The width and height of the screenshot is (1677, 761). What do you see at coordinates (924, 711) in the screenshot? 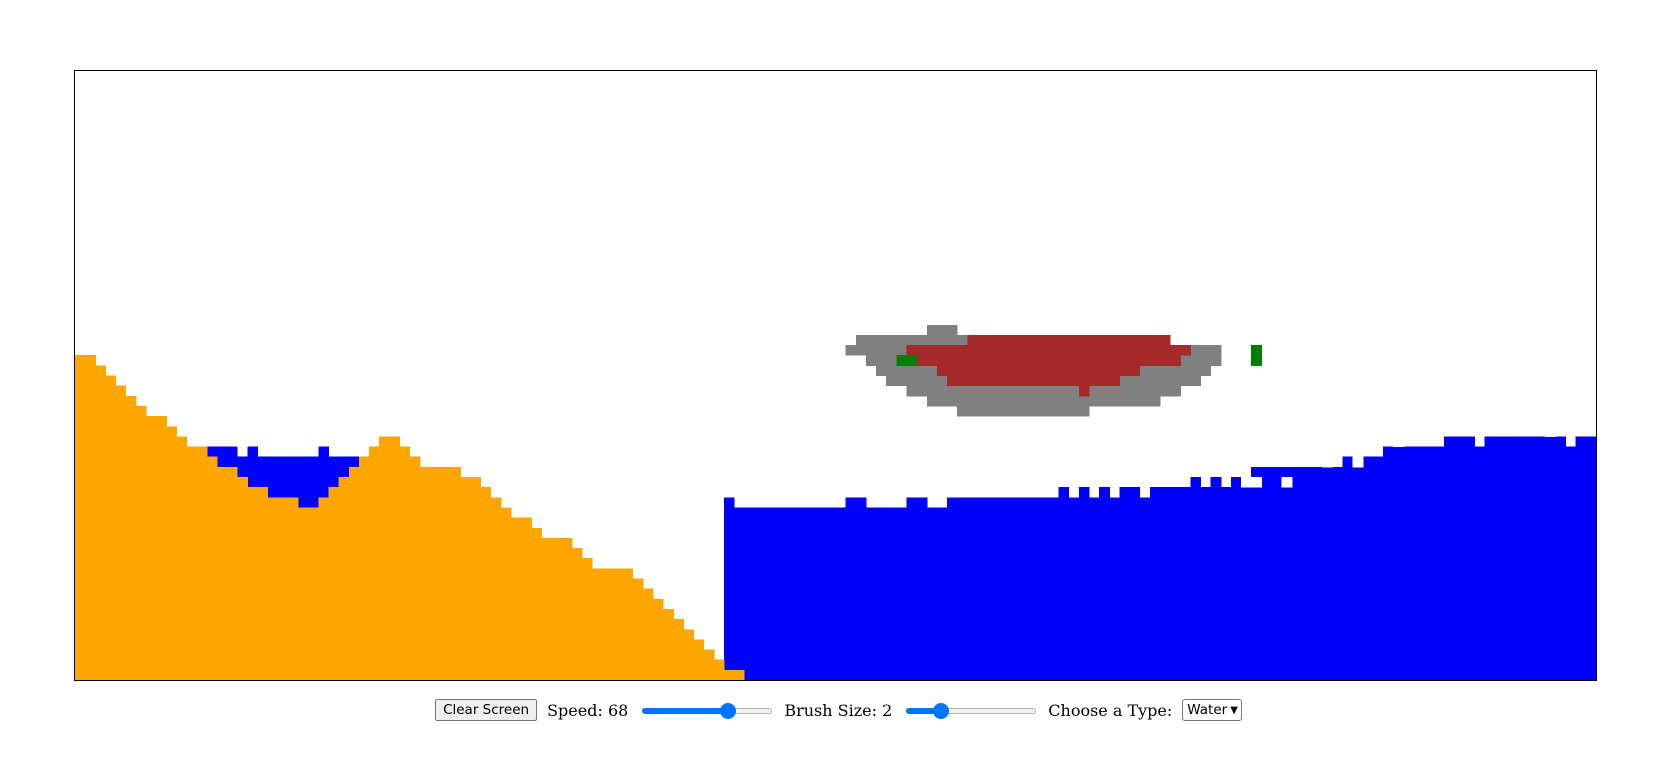
I see `brush-slider-fill` at bounding box center [924, 711].